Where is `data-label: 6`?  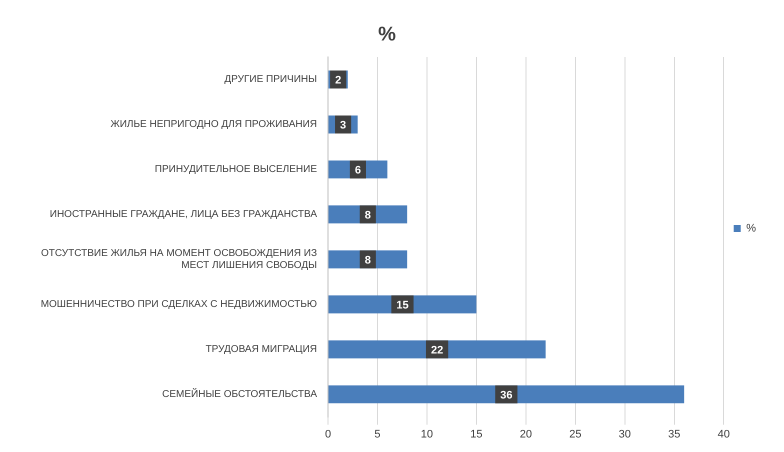
data-label: 6 is located at coordinates (357, 170).